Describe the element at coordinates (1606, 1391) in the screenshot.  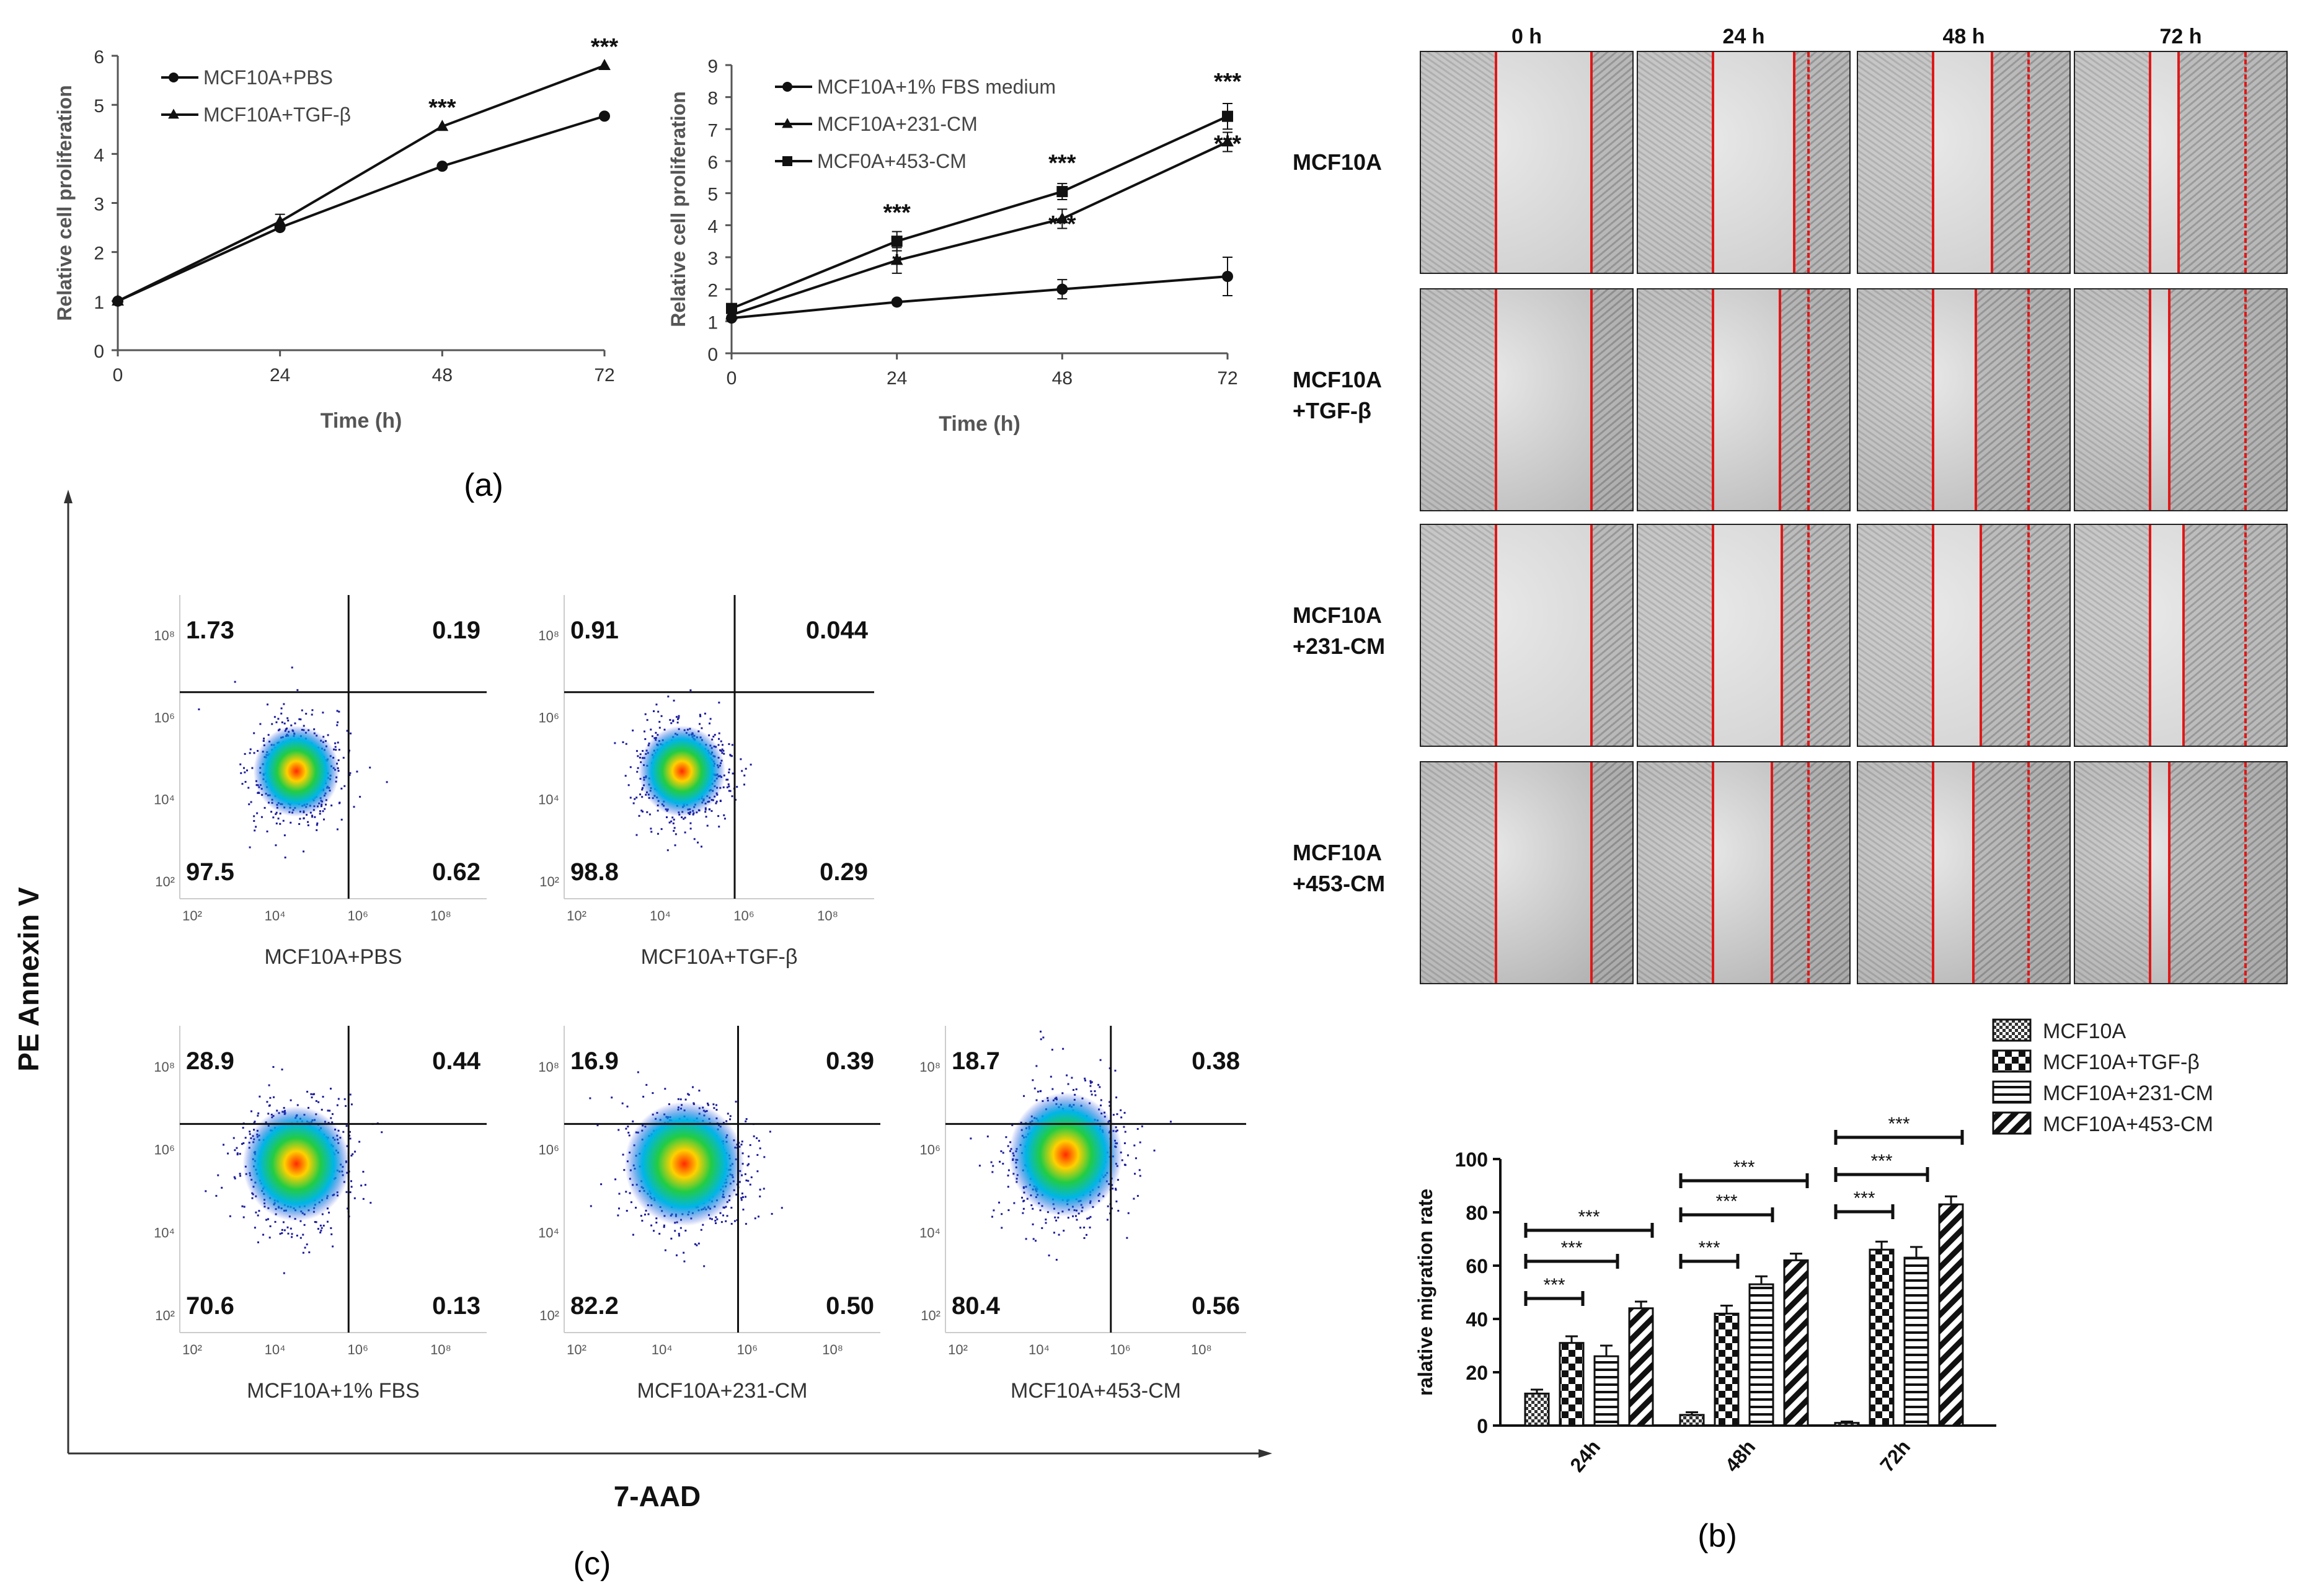
I see `bar-hlines` at that location.